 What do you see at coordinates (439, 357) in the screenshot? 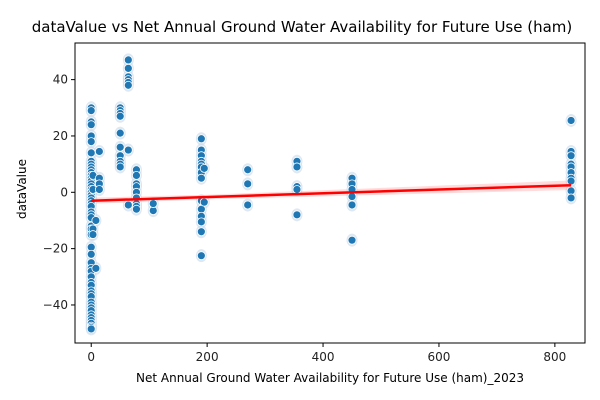
I see `x-tick-label-600: 600` at bounding box center [439, 357].